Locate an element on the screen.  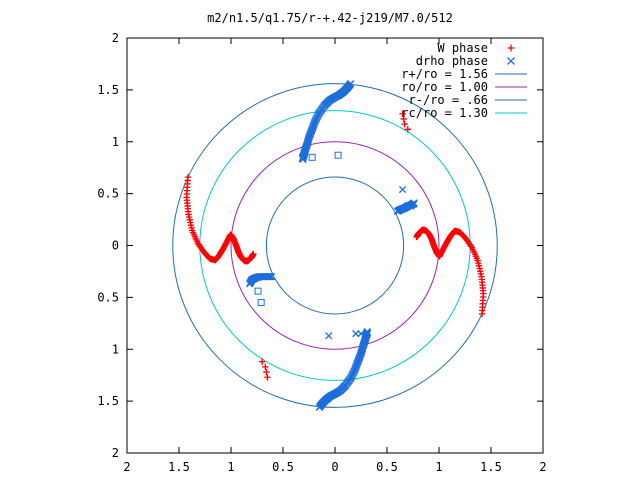
x-tick-label-0: 2 is located at coordinates (126, 467).